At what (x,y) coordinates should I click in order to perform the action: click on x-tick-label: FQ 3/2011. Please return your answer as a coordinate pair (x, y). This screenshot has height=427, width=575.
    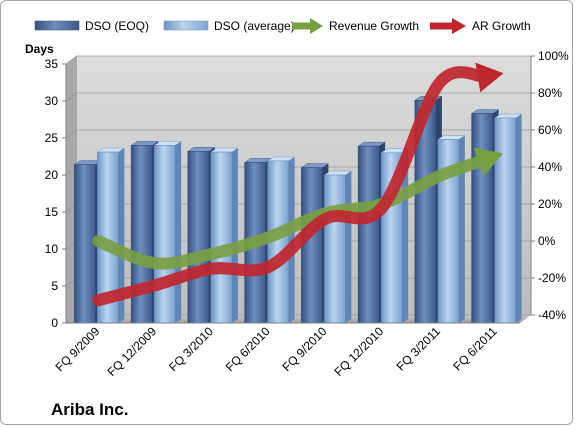
    Looking at the image, I should click on (419, 349).